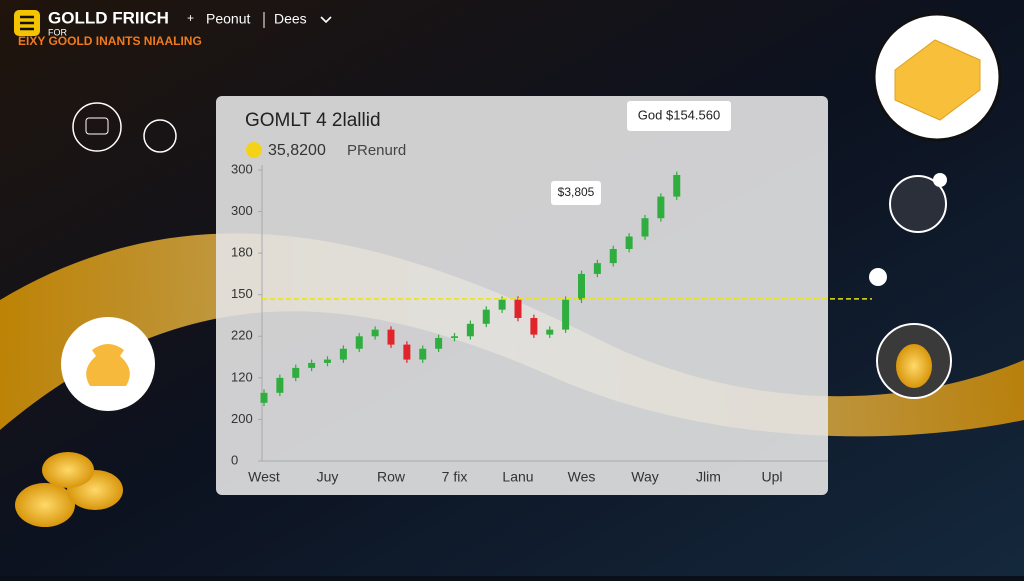 The image size is (1024, 581). What do you see at coordinates (190, 18) in the screenshot?
I see `plus: +` at bounding box center [190, 18].